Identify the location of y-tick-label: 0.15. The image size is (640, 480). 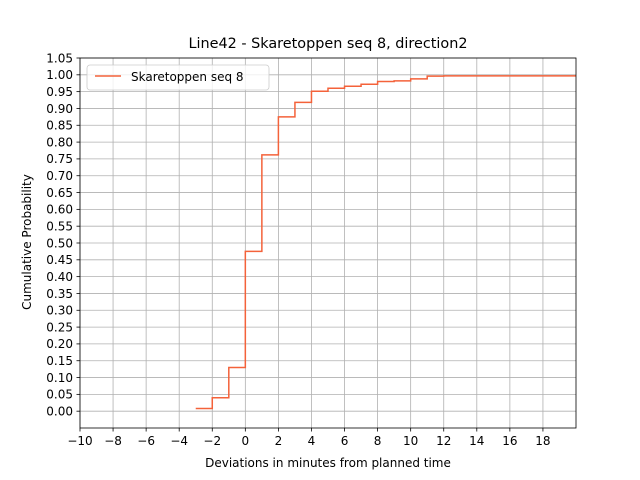
(59, 361).